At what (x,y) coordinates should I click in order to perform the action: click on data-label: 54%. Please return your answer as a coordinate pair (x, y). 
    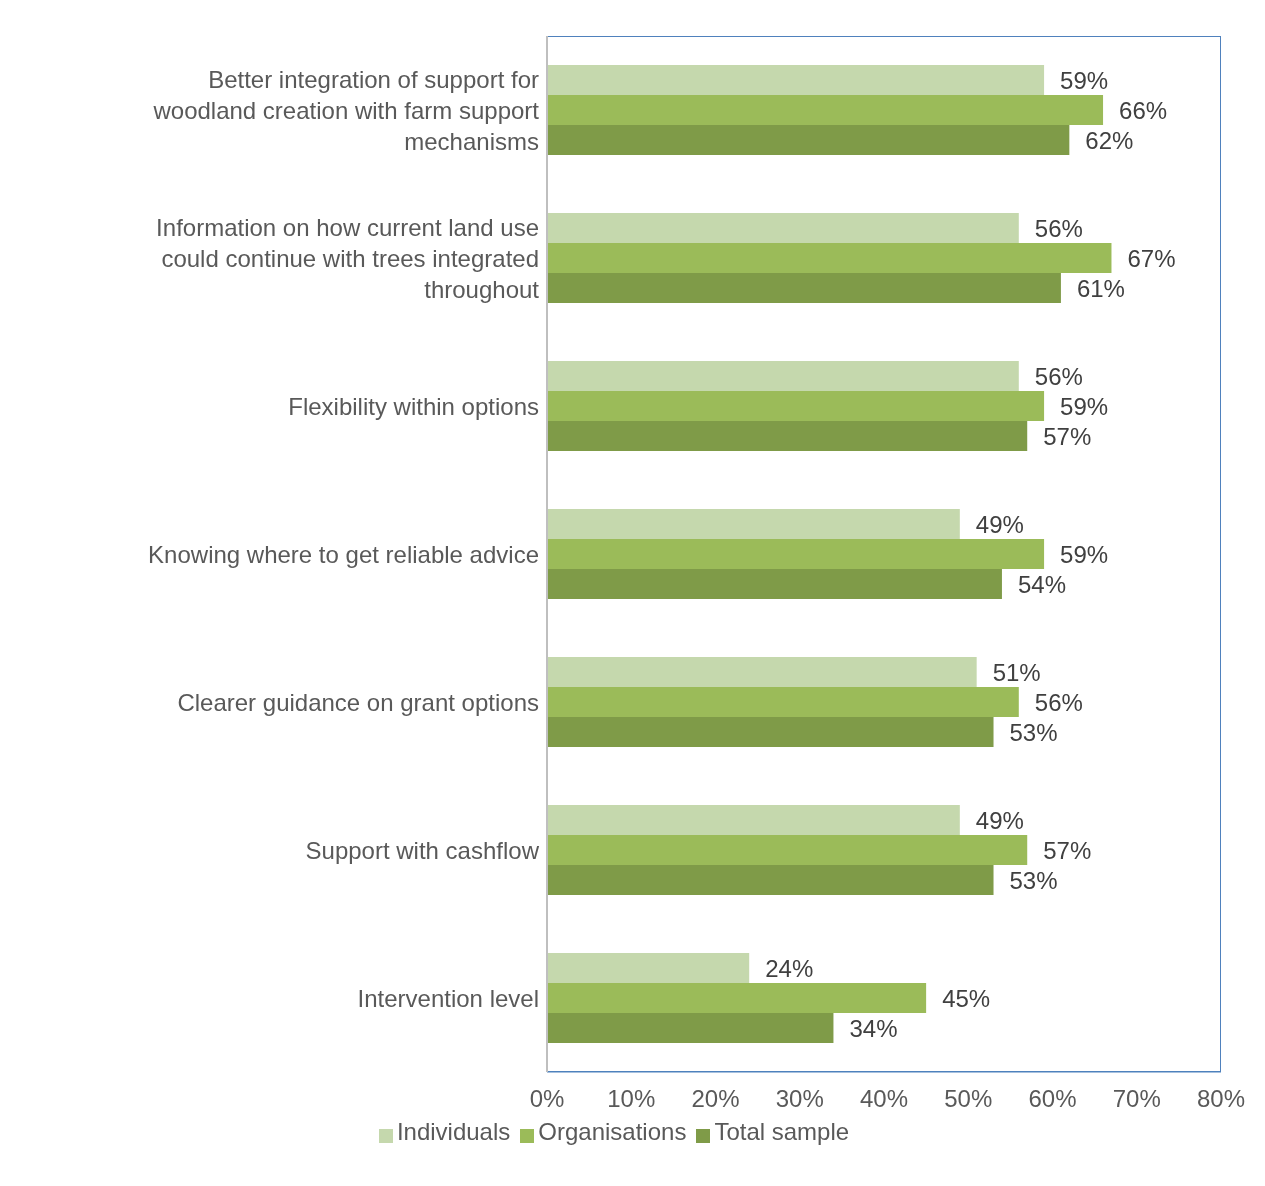
    Looking at the image, I should click on (1041, 584).